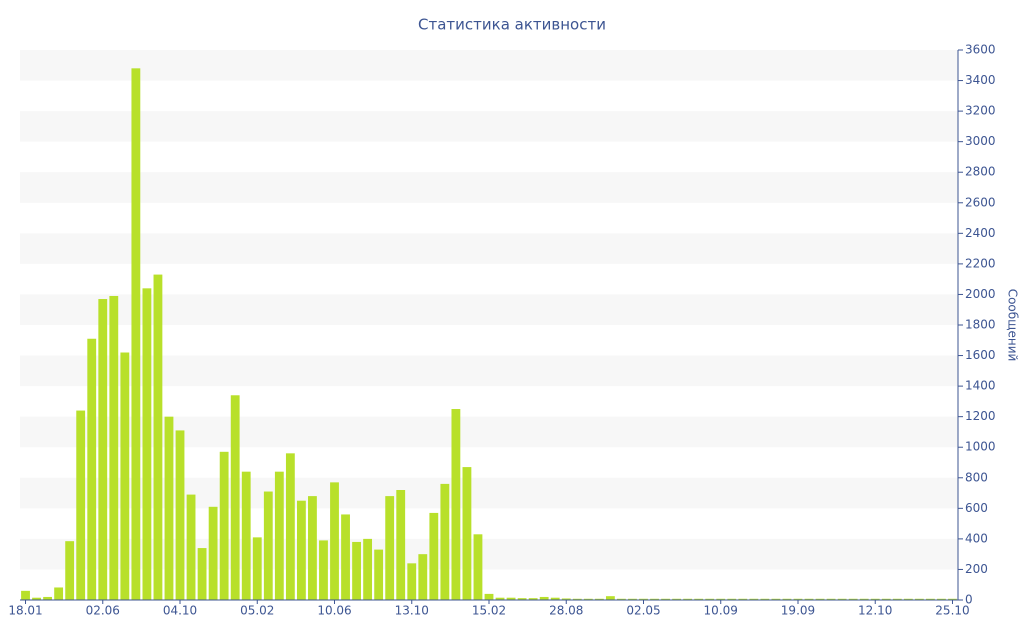 The width and height of the screenshot is (1024, 640). What do you see at coordinates (980, 111) in the screenshot?
I see `y-tick-label: 3200` at bounding box center [980, 111].